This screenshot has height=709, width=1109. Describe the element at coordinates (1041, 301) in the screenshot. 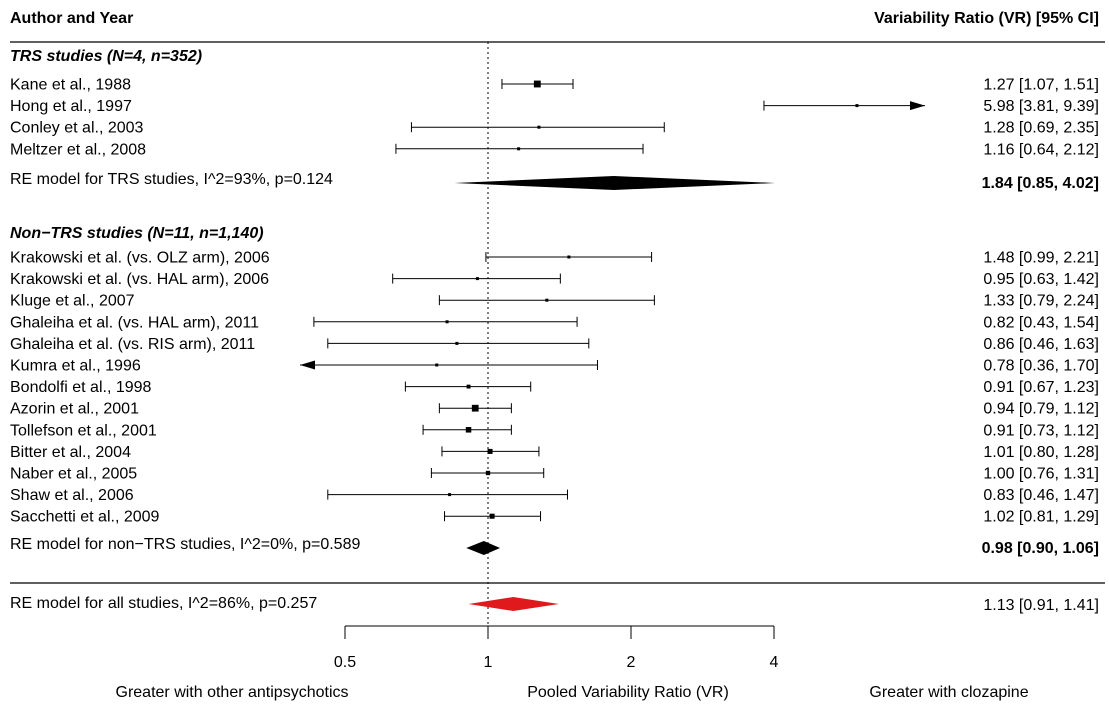

I see `study-estimate-text: 1.33 [0.79, 2.24]` at that location.